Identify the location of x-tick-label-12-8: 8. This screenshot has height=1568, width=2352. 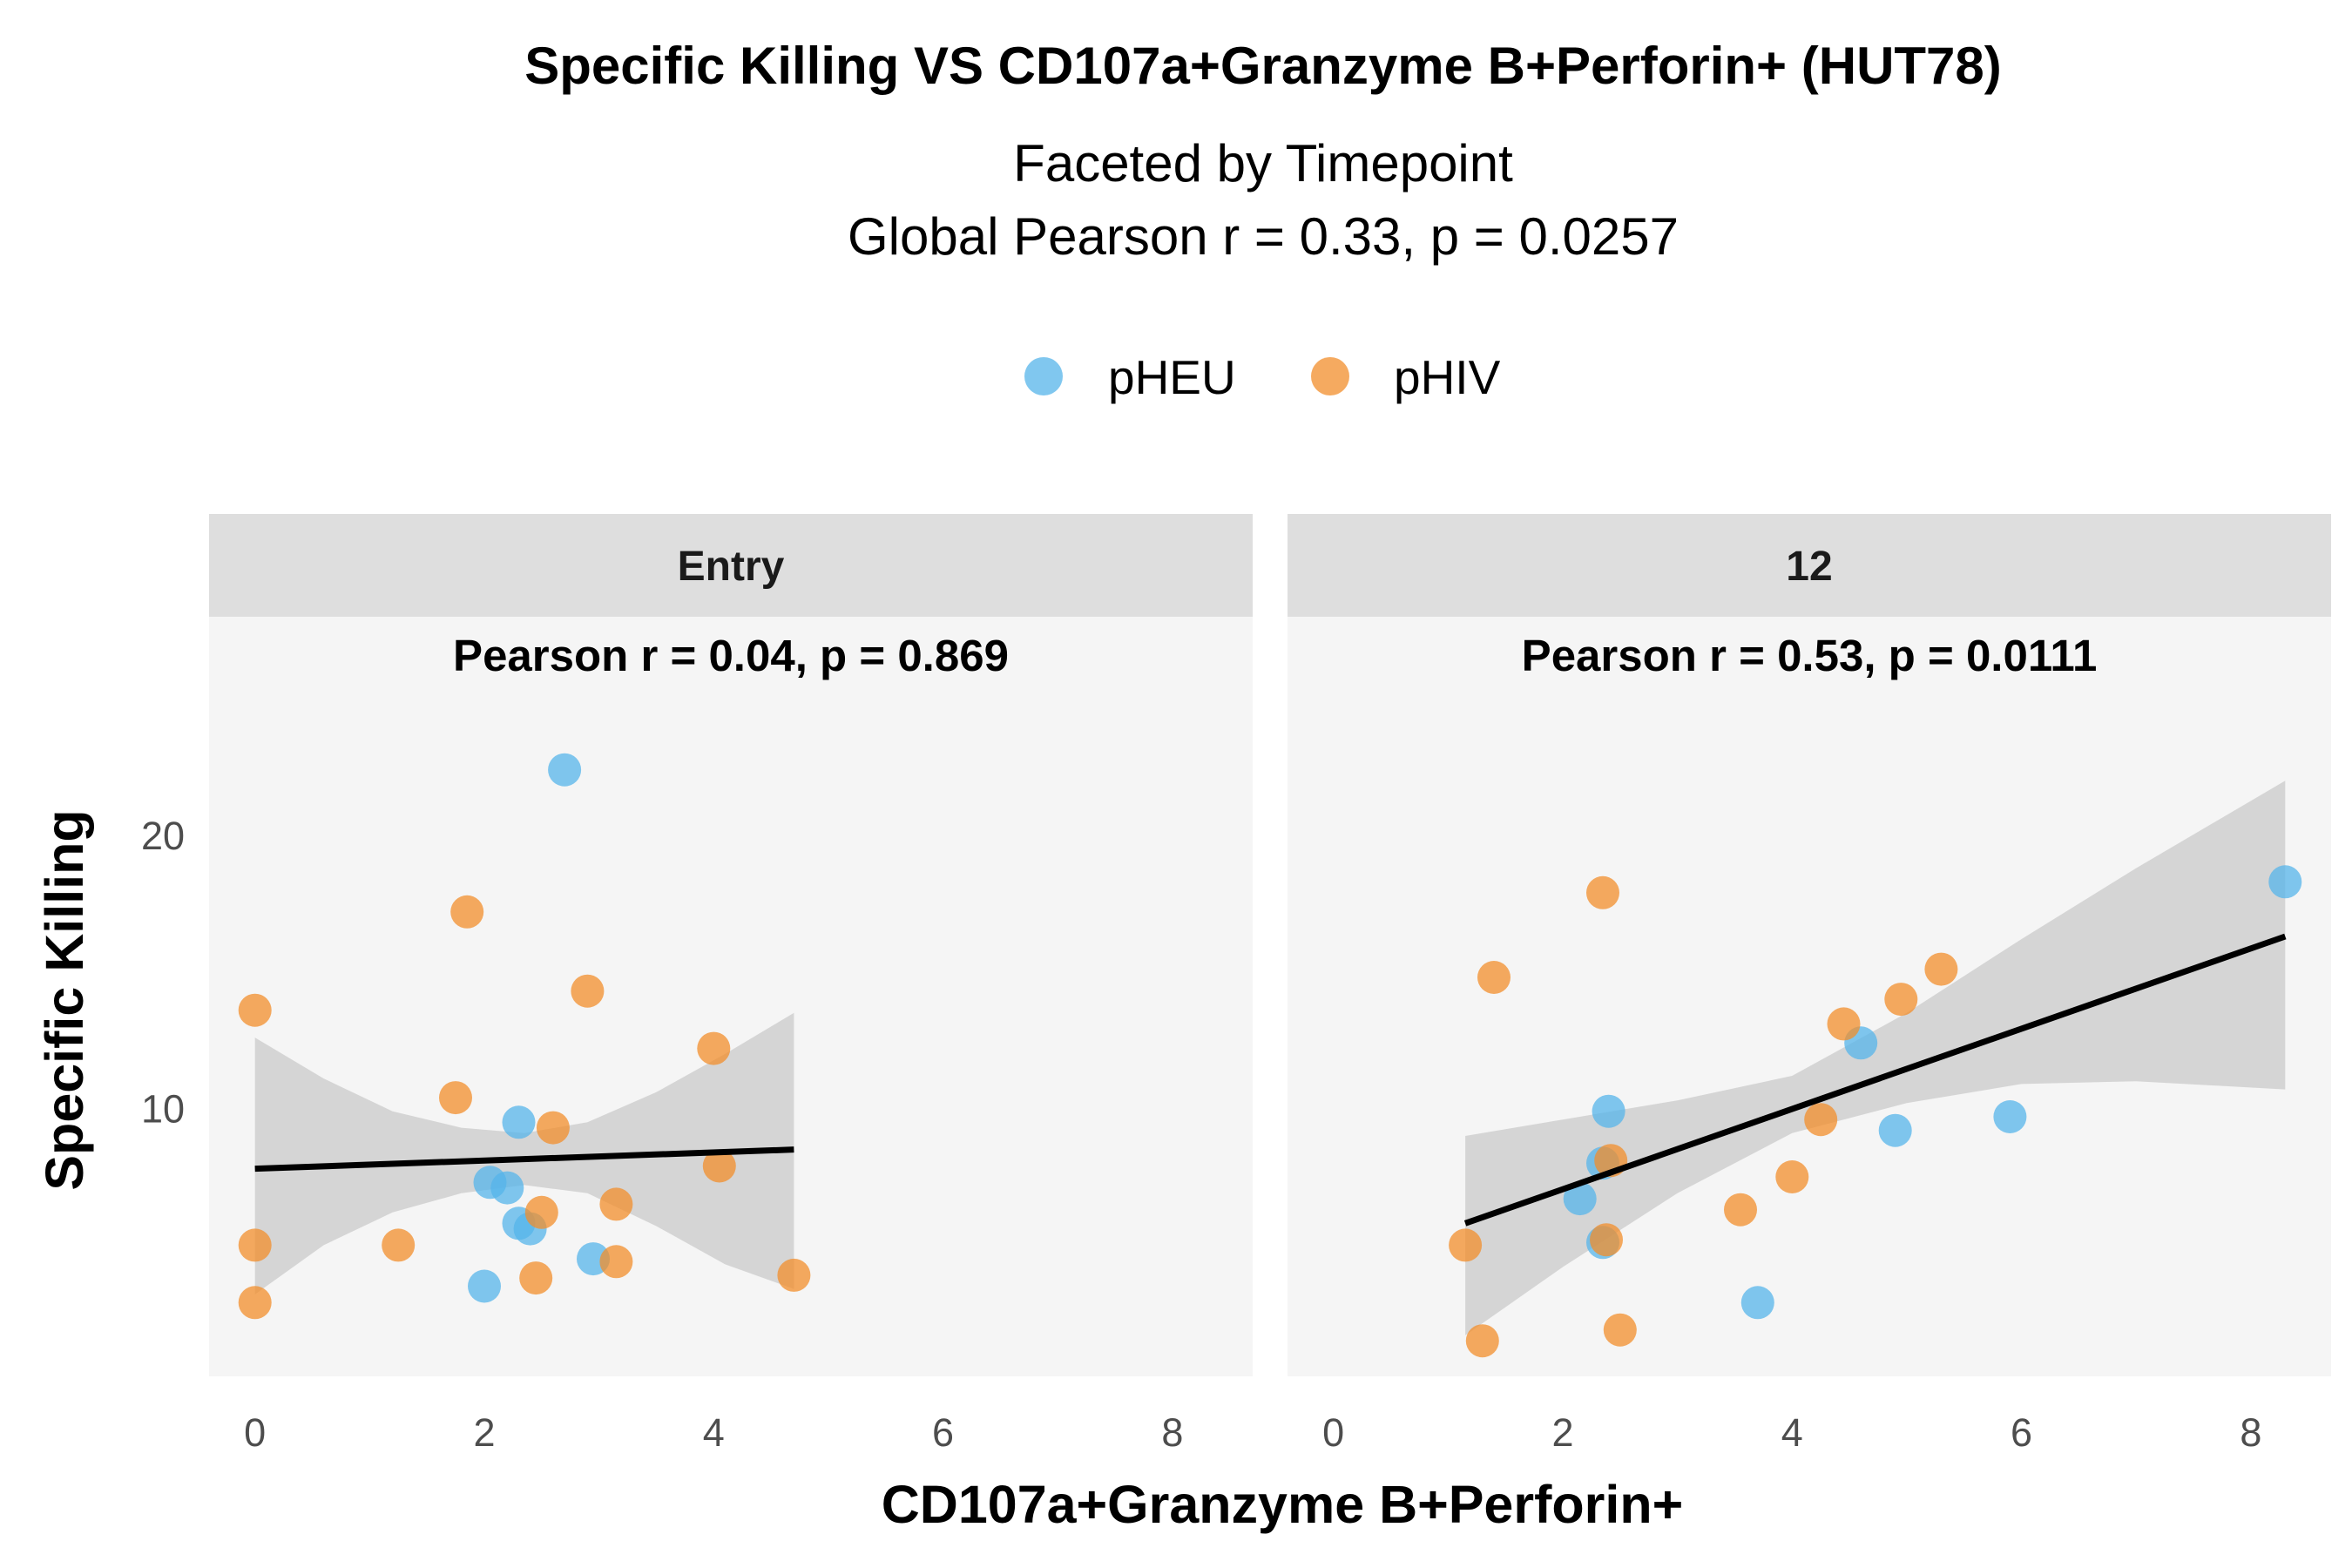
(2250, 1432).